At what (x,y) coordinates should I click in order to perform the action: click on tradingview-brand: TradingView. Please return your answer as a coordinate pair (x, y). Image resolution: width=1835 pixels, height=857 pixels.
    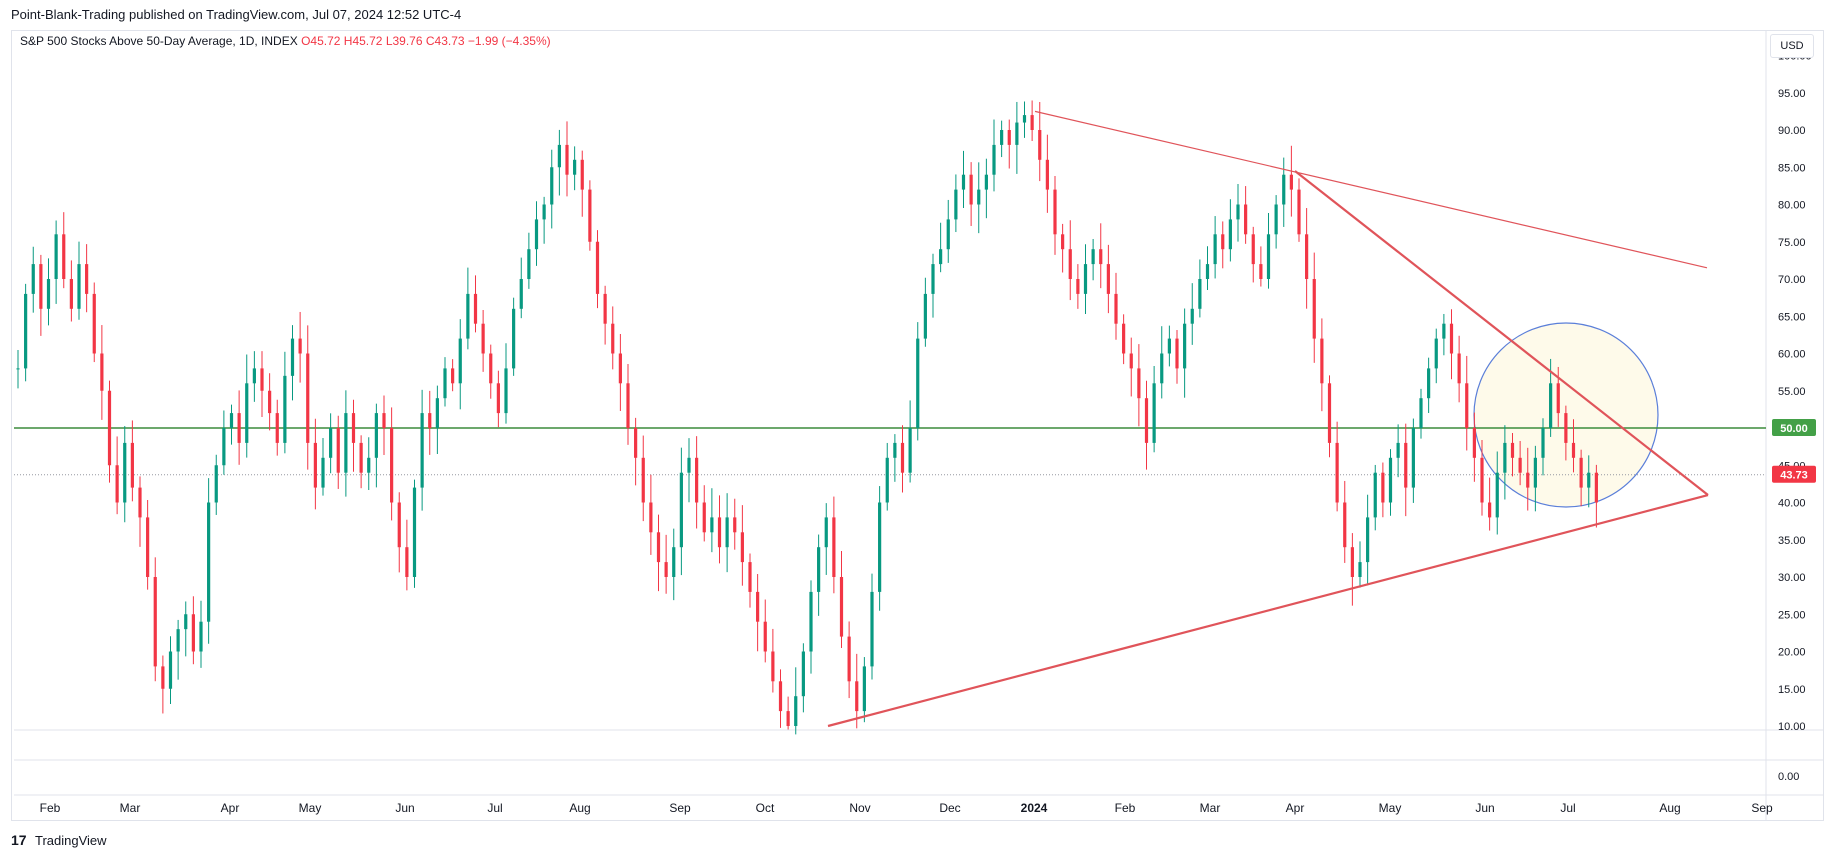
    Looking at the image, I should click on (71, 840).